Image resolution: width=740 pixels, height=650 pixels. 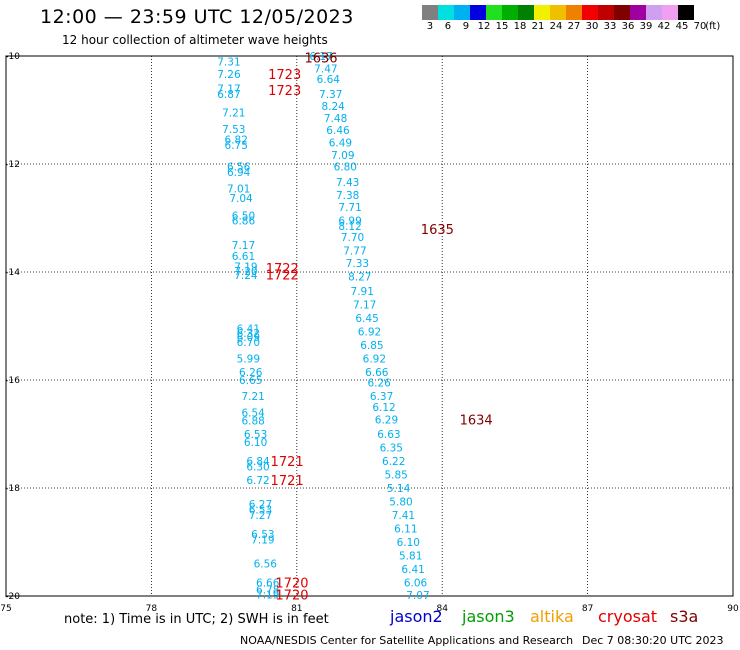 I want to click on footer-timestamp: Dec 7 08:30:20 UTC 2023, so click(x=653, y=640).